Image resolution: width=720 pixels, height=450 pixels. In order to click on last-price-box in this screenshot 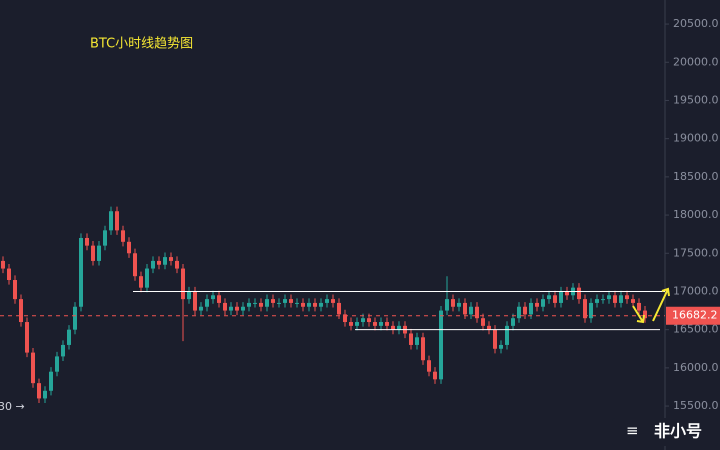, I will do `click(693, 315)`.